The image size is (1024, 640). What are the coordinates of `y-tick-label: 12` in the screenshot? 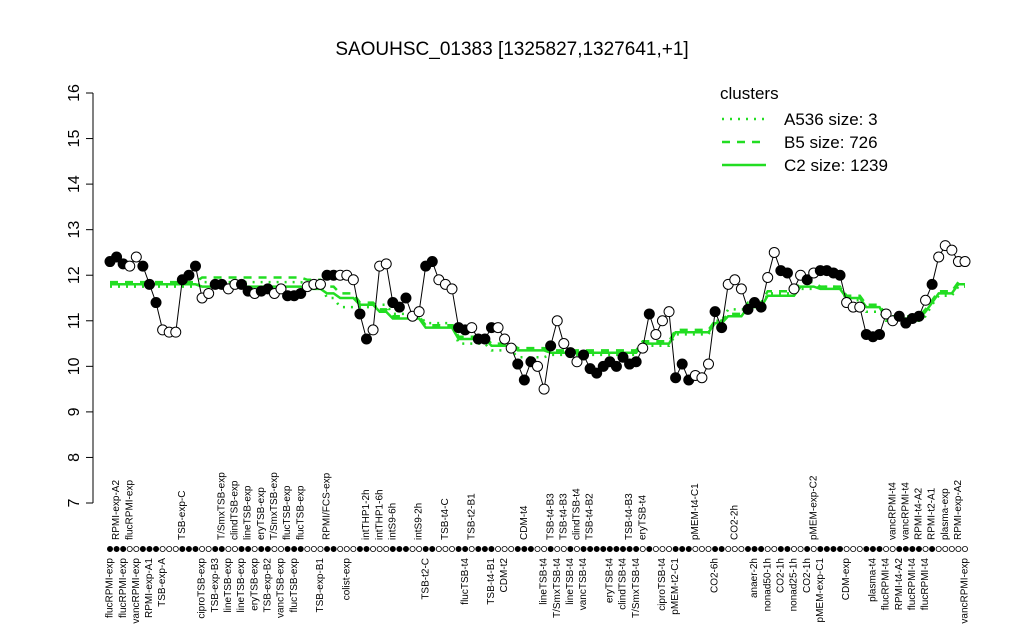 It's located at (74, 275).